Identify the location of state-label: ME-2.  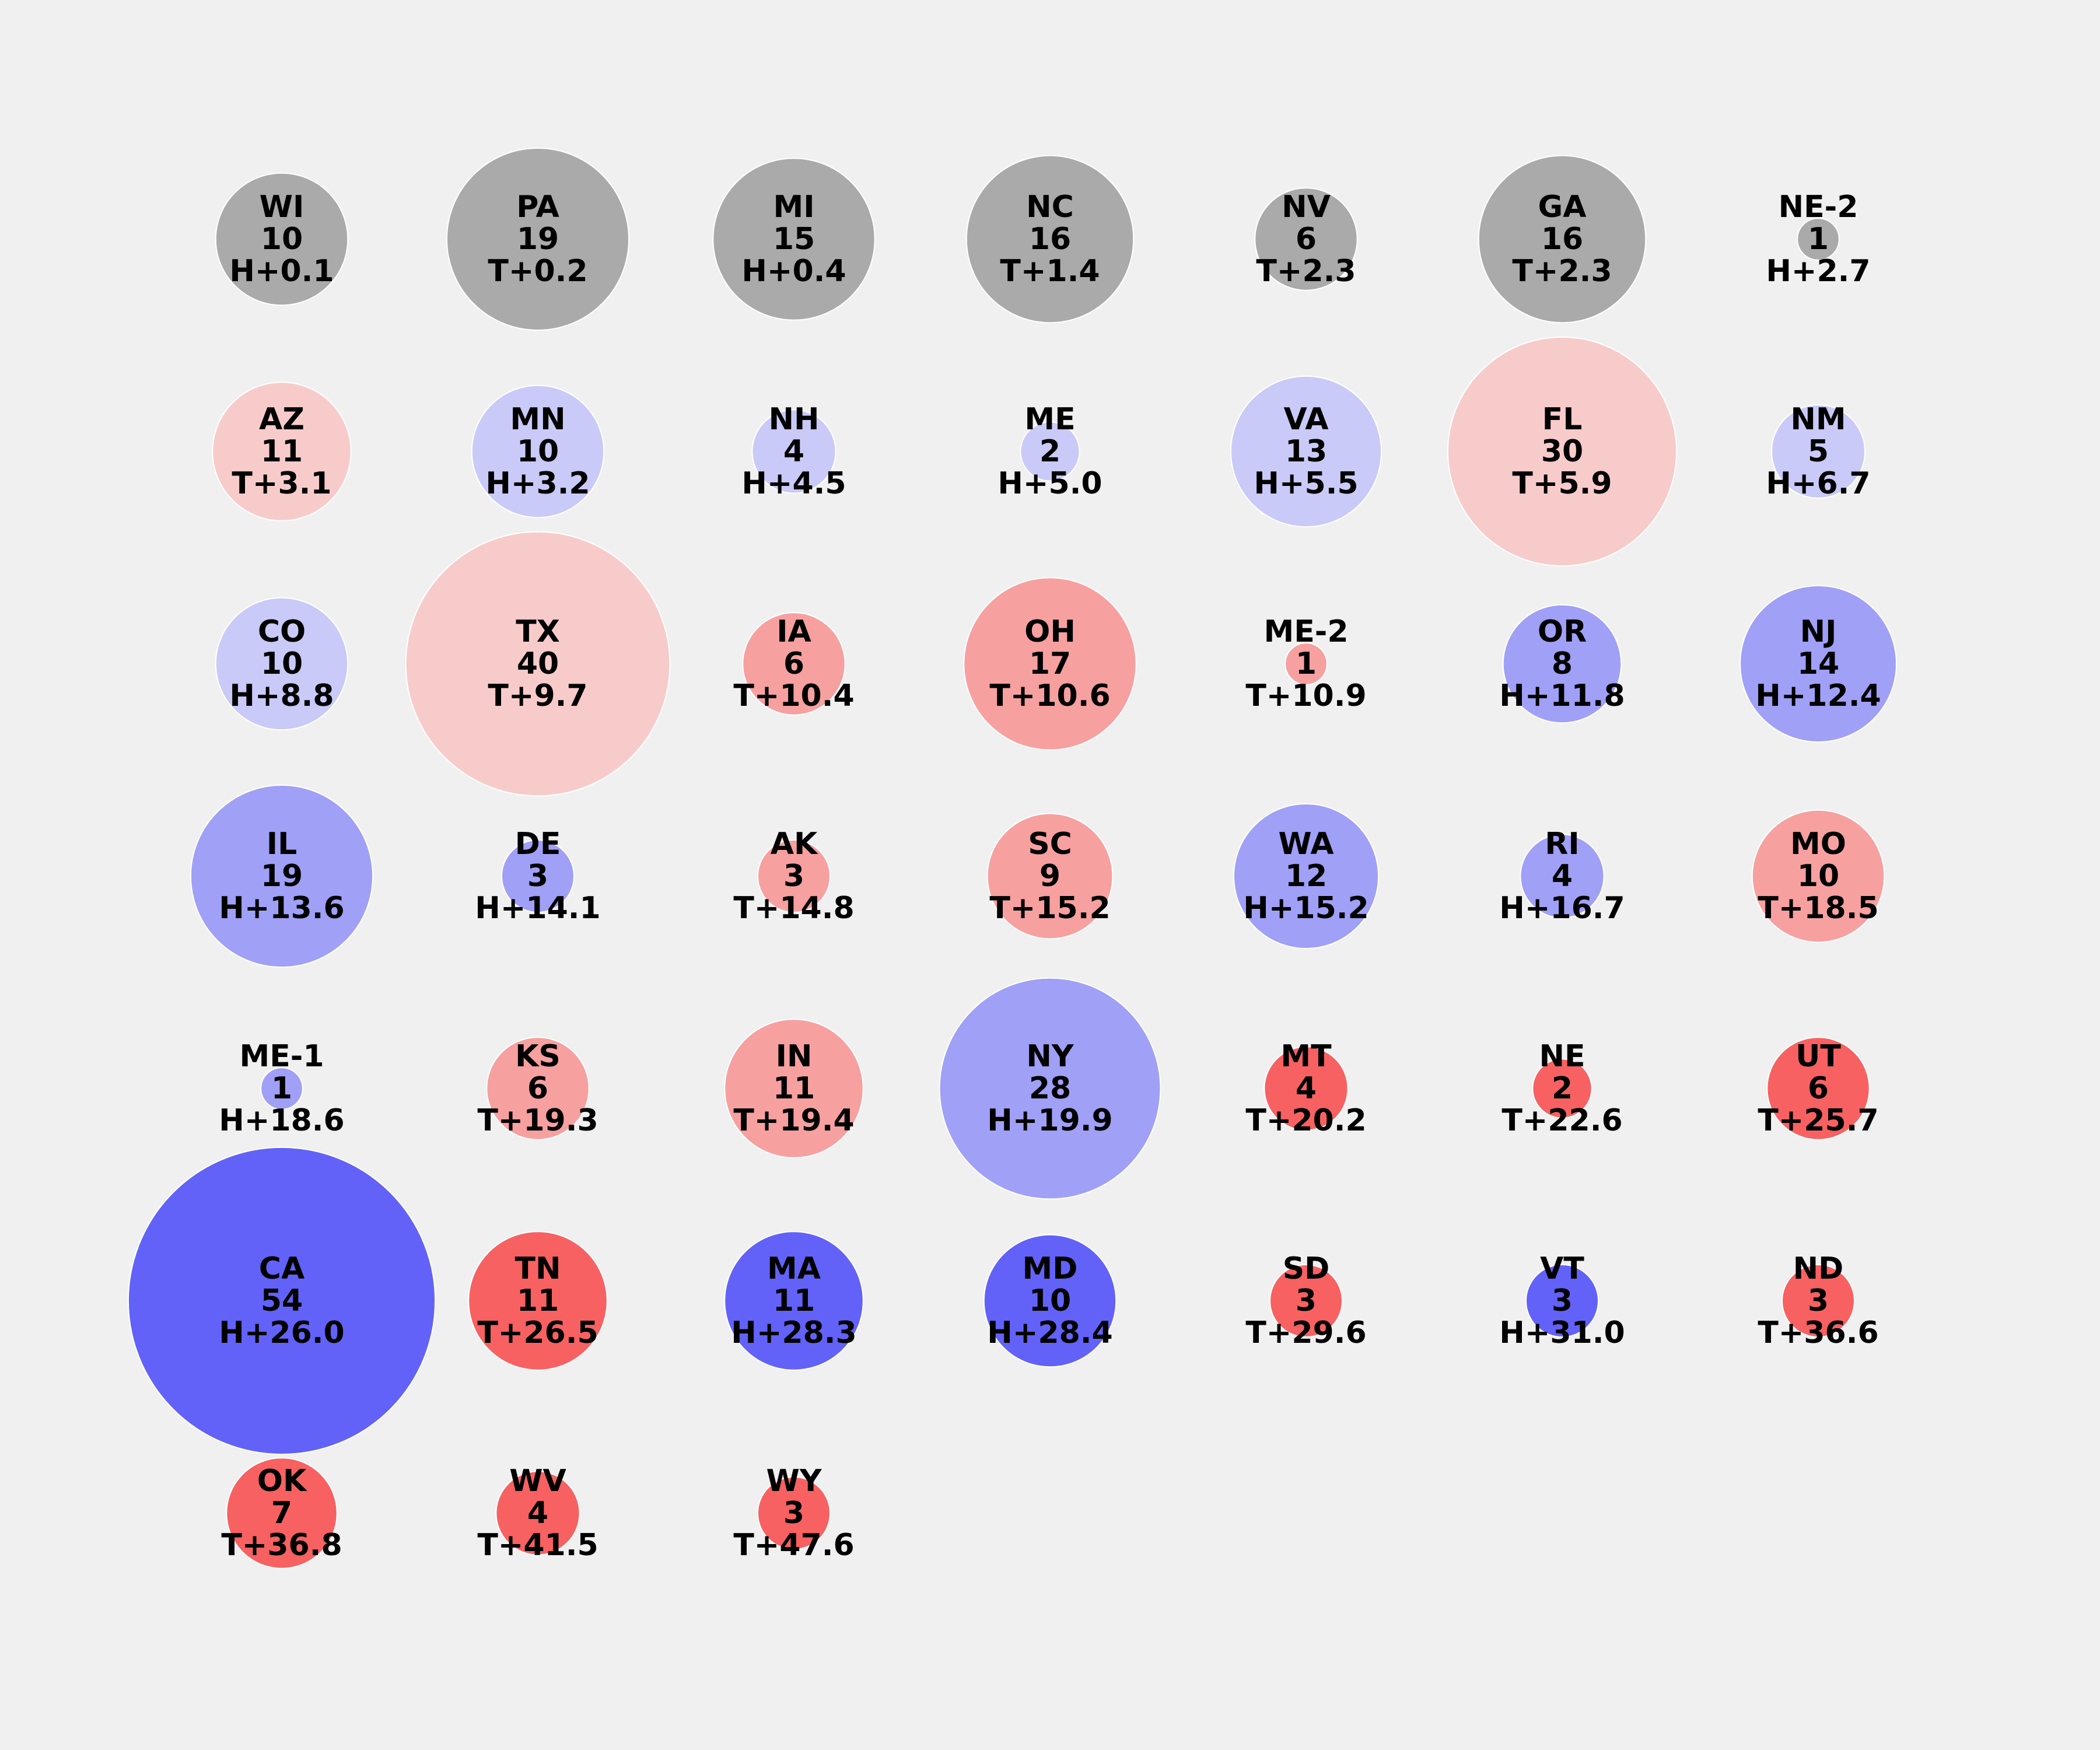
(1306, 631).